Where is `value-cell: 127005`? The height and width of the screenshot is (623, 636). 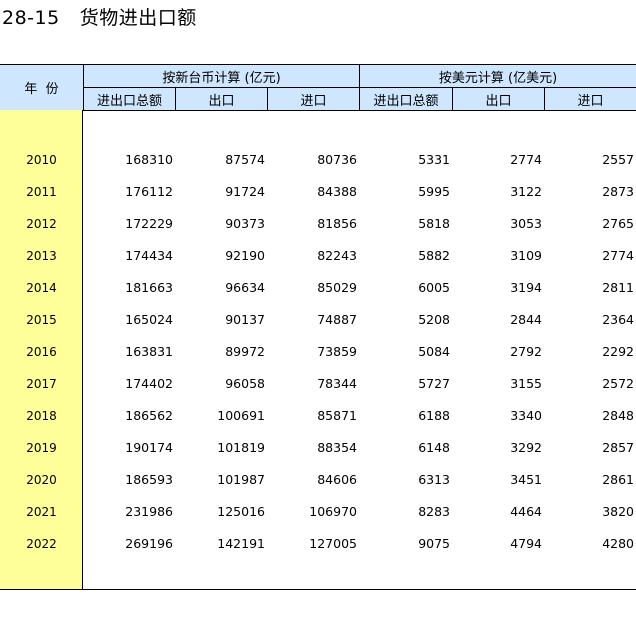
value-cell: 127005 is located at coordinates (333, 543).